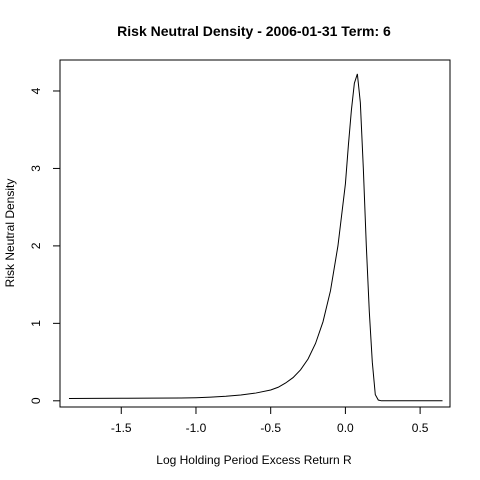  I want to click on y-axis-label: Risk Neutral Density, so click(10, 233).